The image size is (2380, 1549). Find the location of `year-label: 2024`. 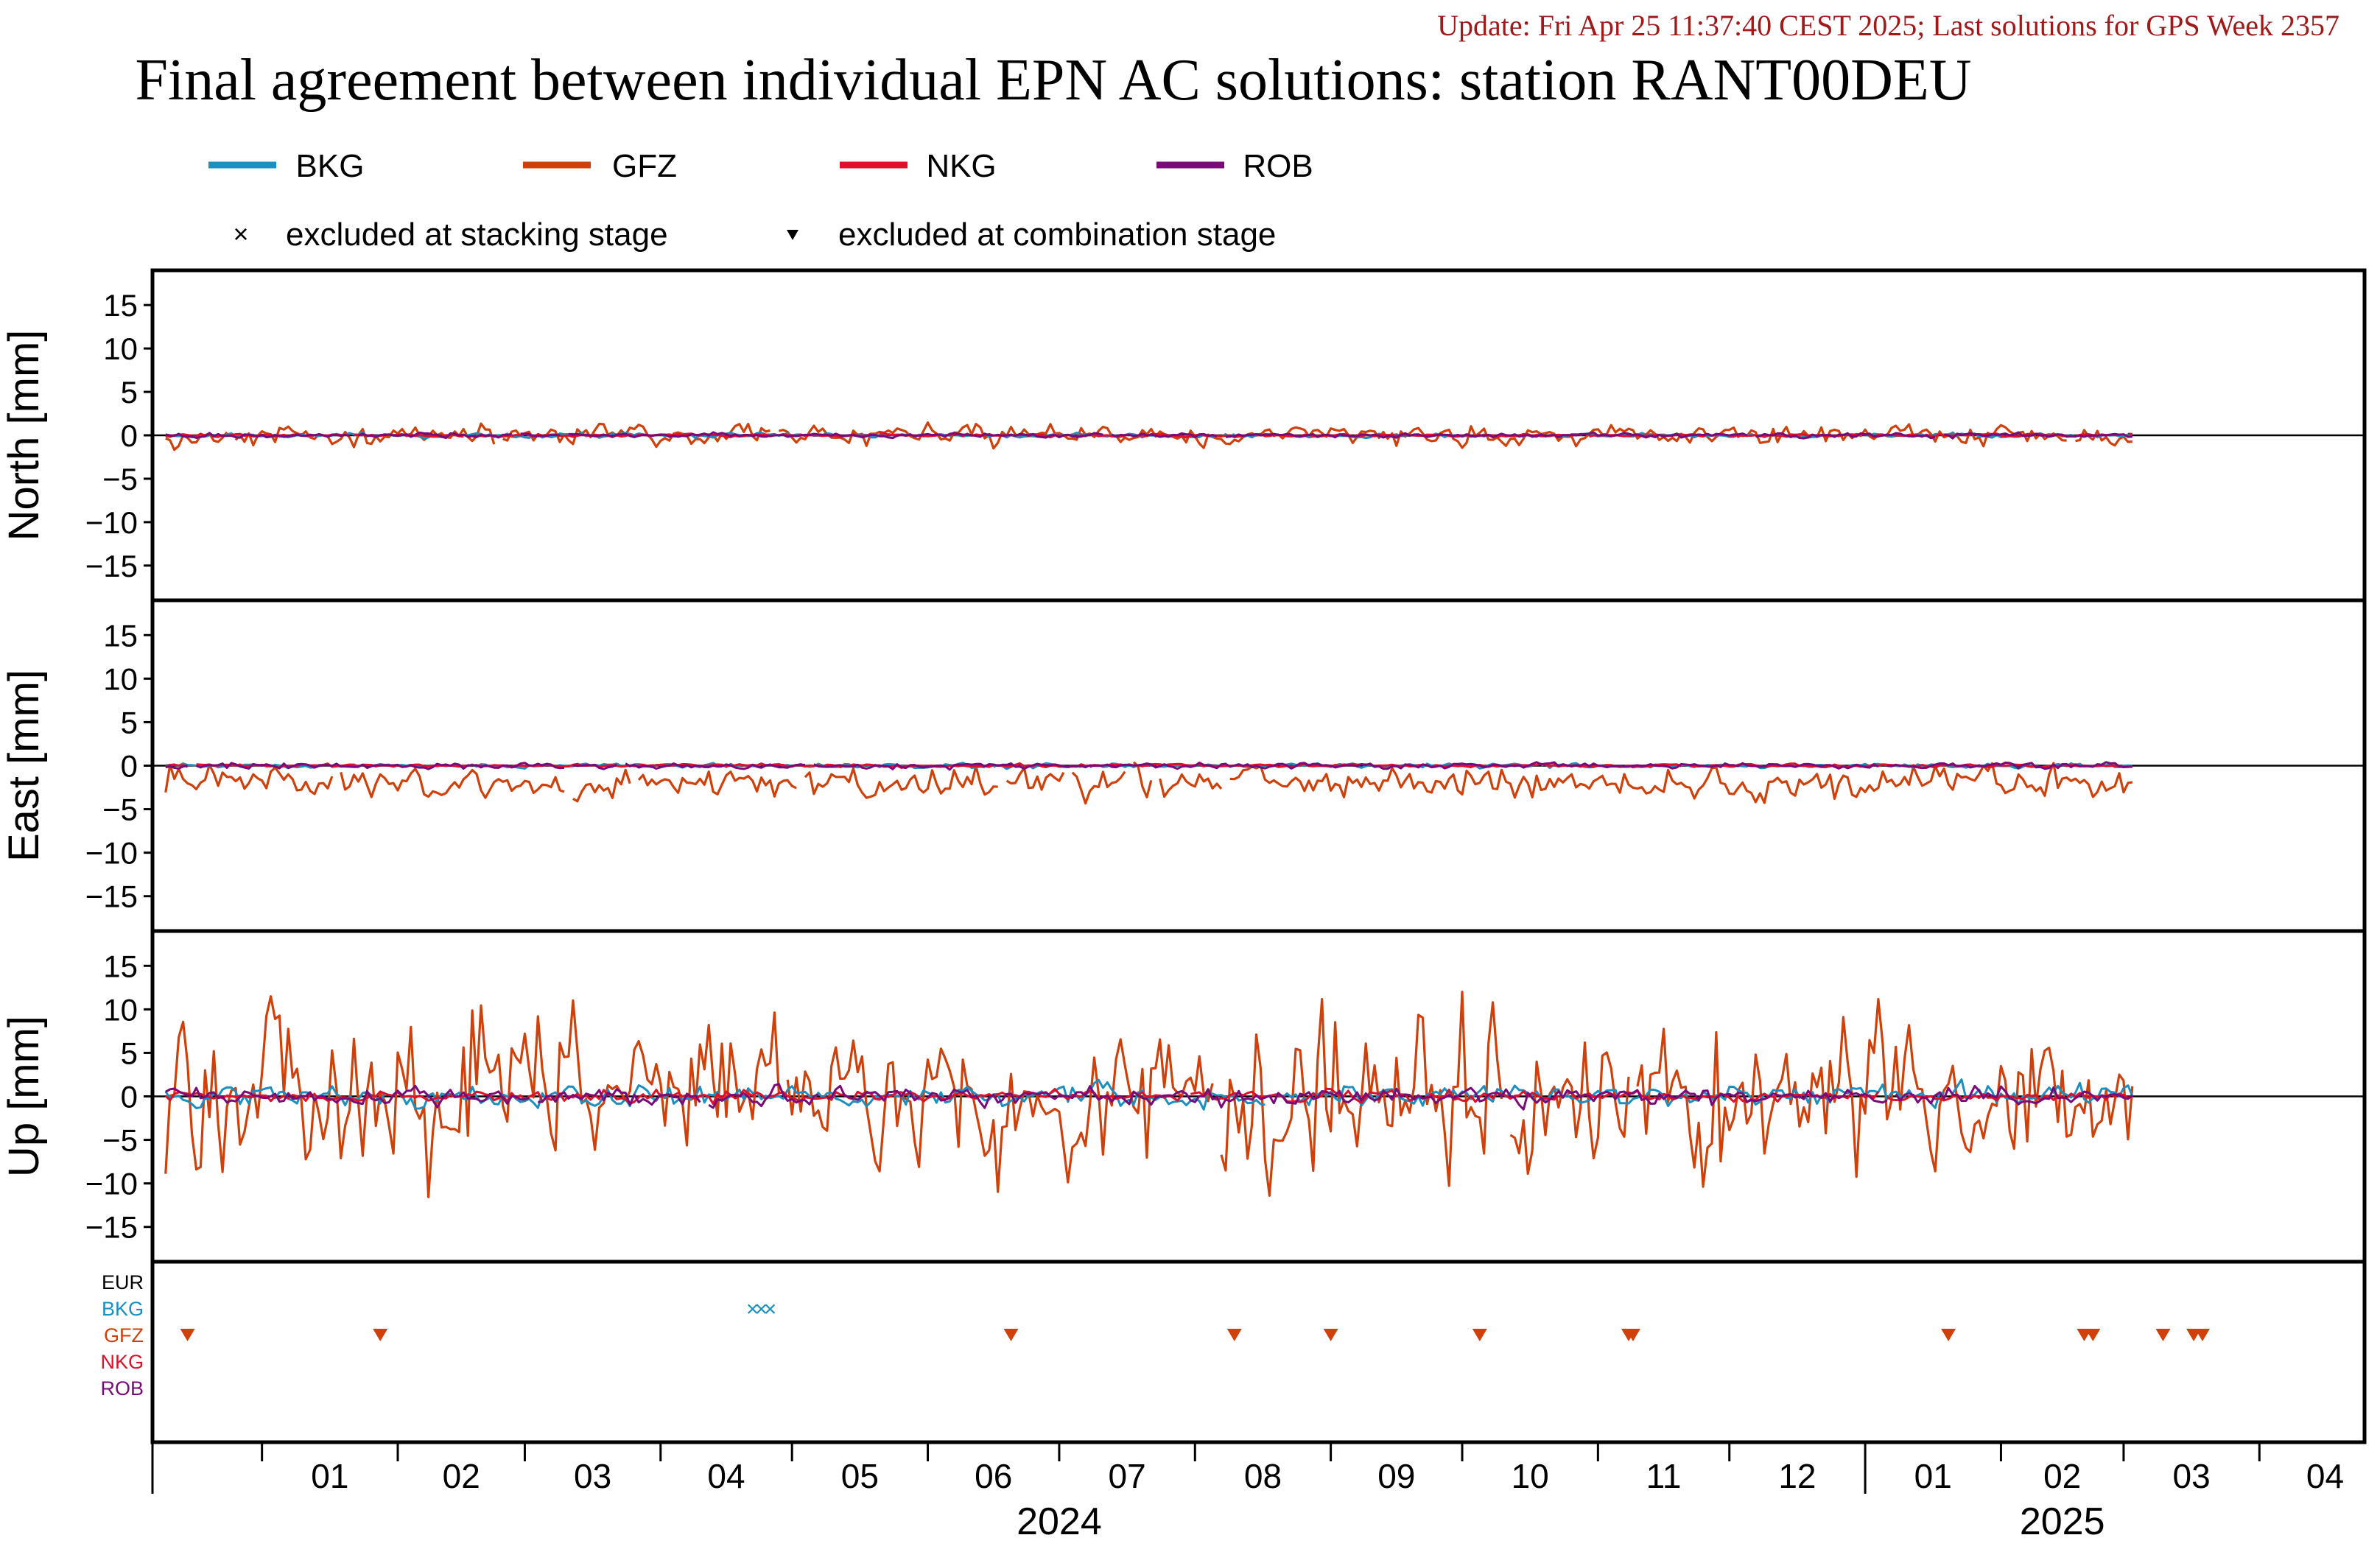

year-label: 2024 is located at coordinates (1059, 1522).